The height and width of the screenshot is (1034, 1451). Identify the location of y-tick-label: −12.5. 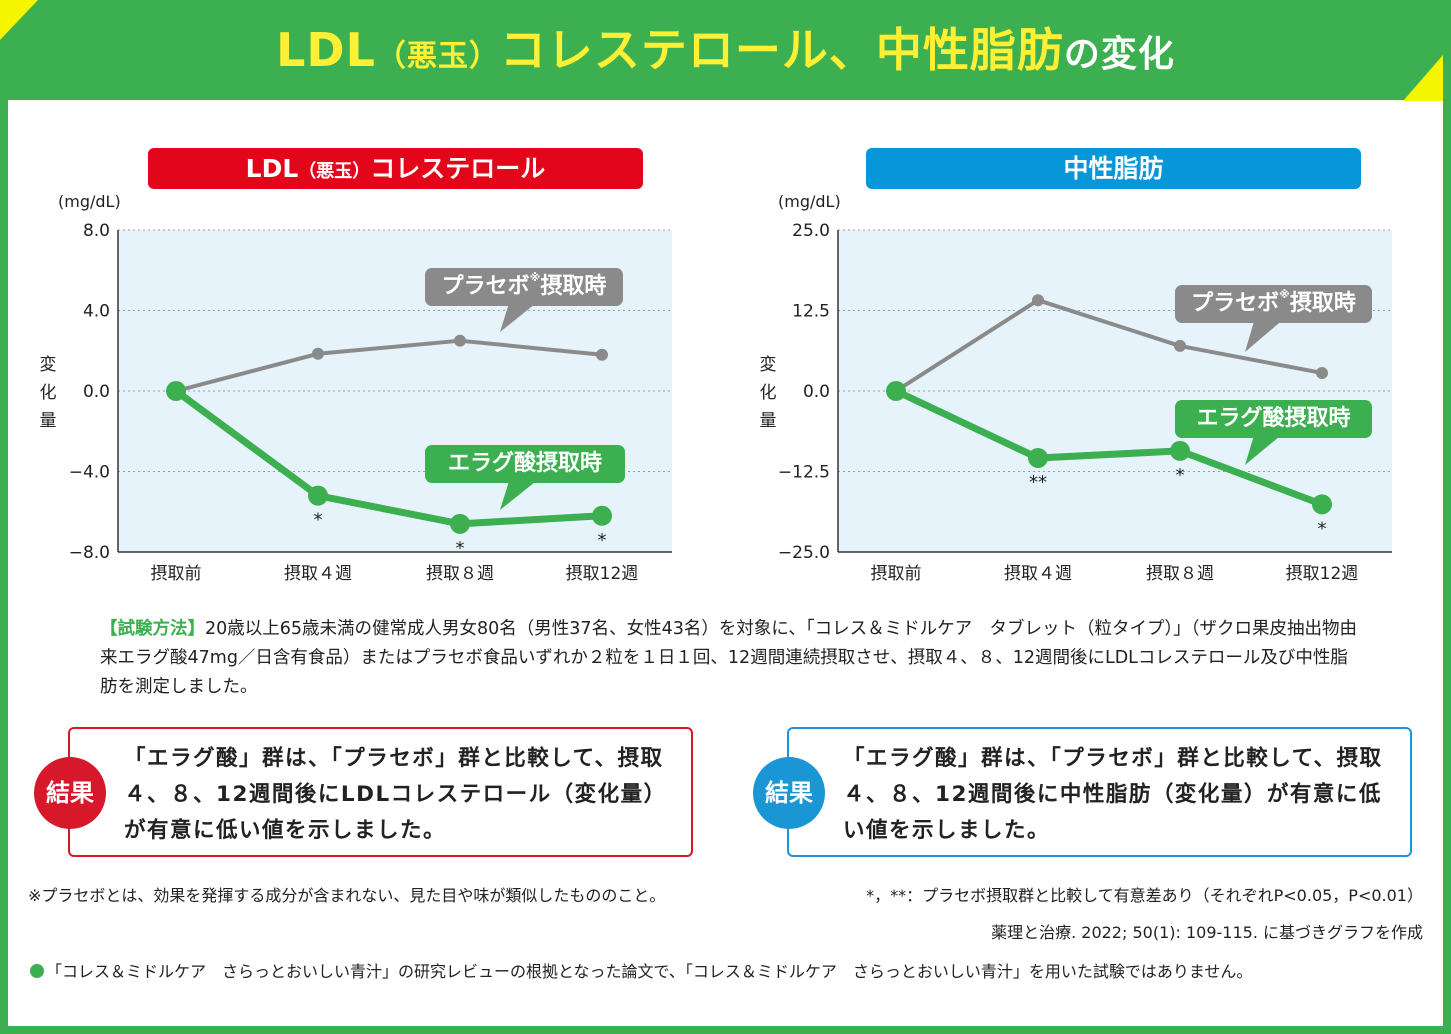
(804, 473).